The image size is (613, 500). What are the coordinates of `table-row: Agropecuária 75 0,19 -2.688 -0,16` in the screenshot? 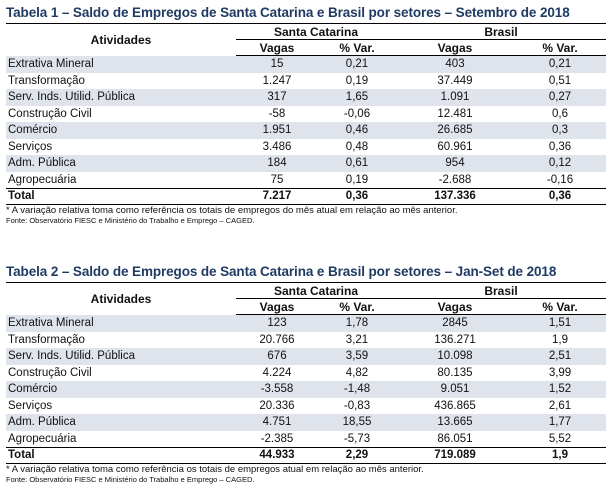 It's located at (306, 180).